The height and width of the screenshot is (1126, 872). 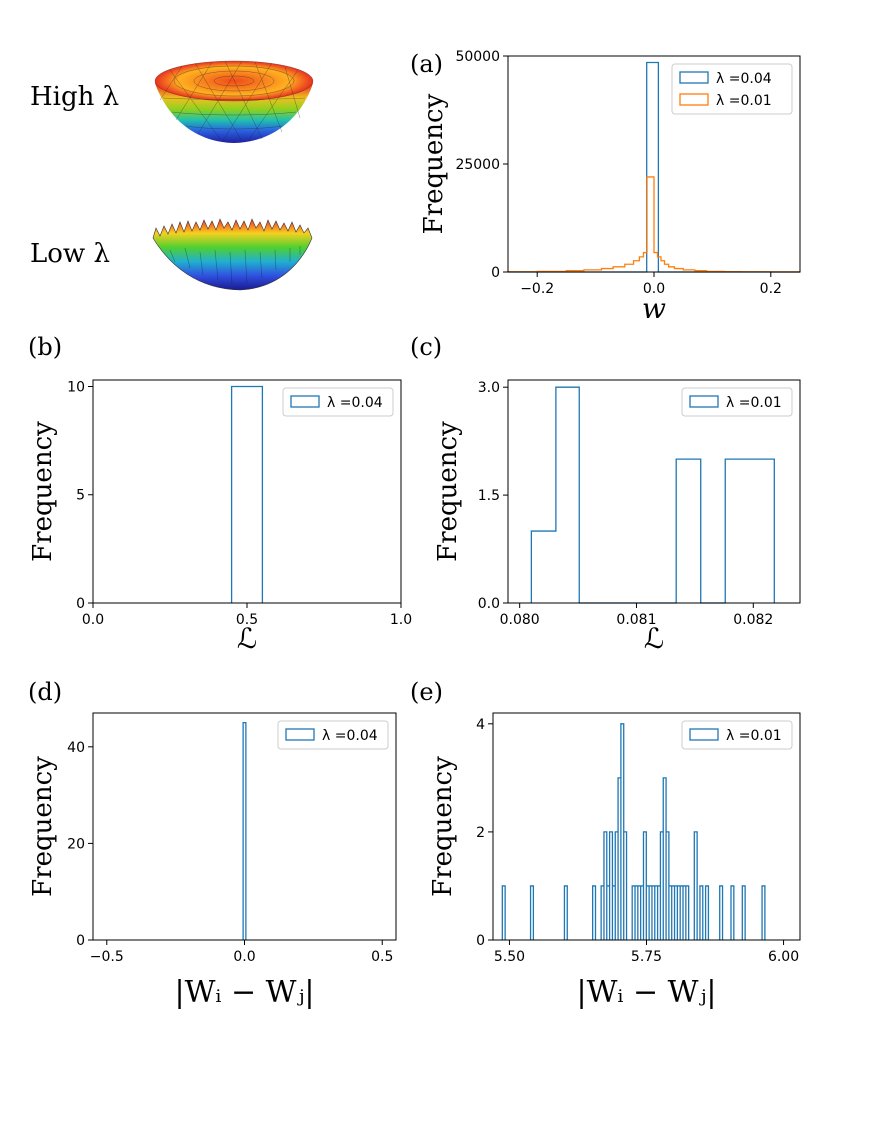 I want to click on panel-label: (b), so click(x=45, y=347).